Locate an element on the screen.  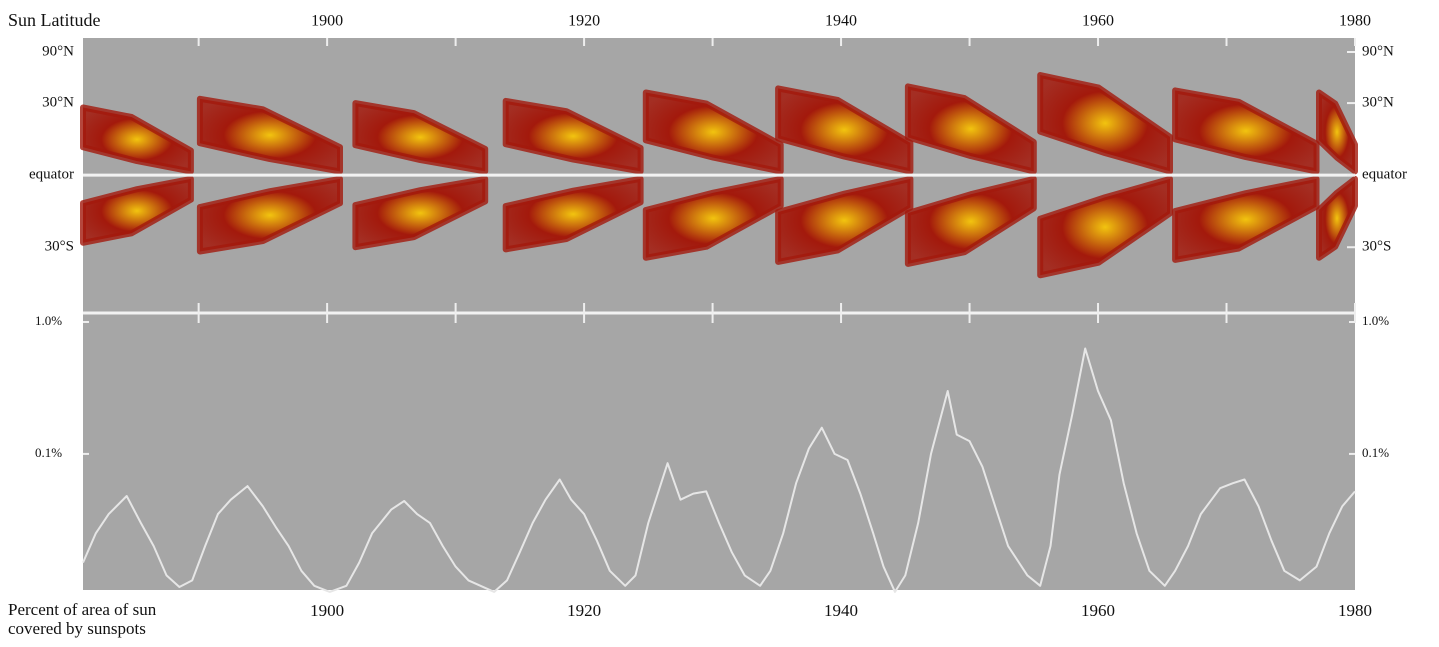
y-axis-title: Sun Latitude is located at coordinates (54, 20).